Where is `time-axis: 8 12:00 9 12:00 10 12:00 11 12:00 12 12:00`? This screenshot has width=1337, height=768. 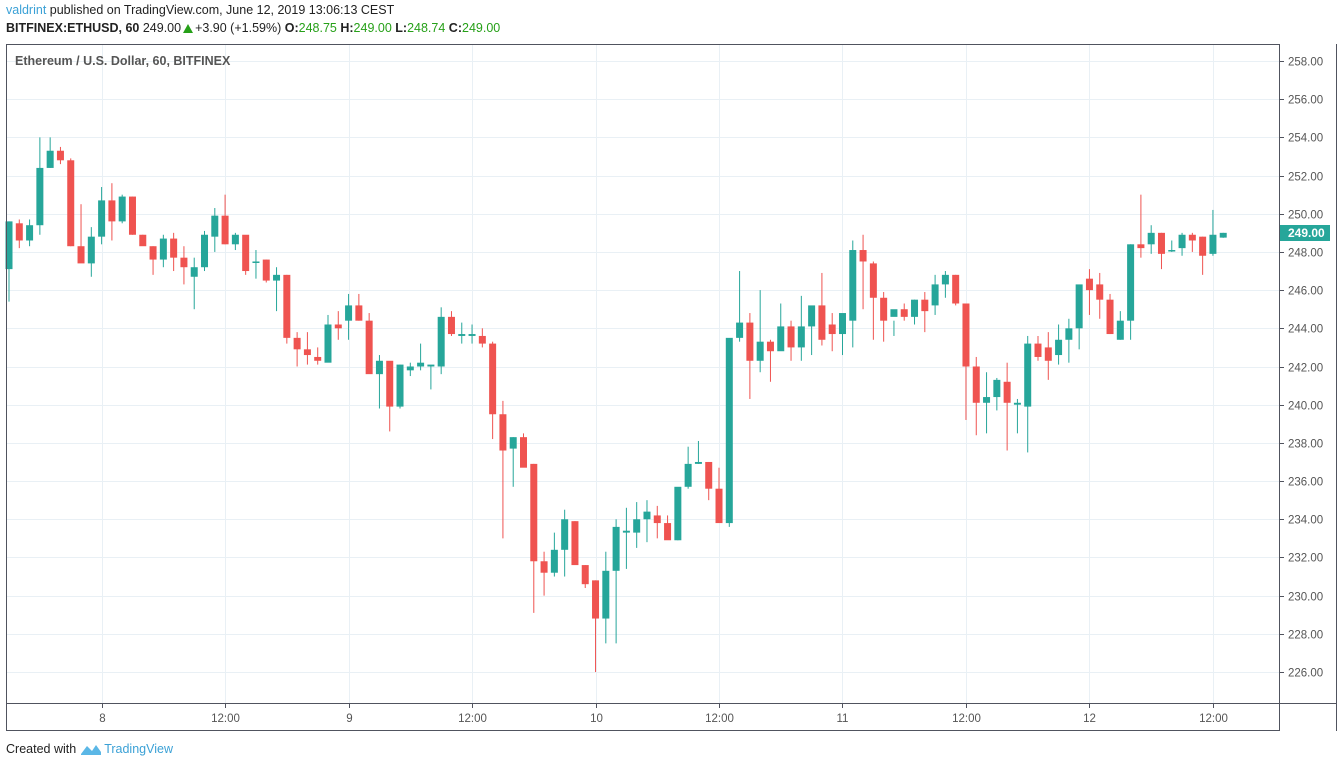 time-axis: 8 12:00 9 12:00 10 12:00 11 12:00 12 12:00 is located at coordinates (663, 714).